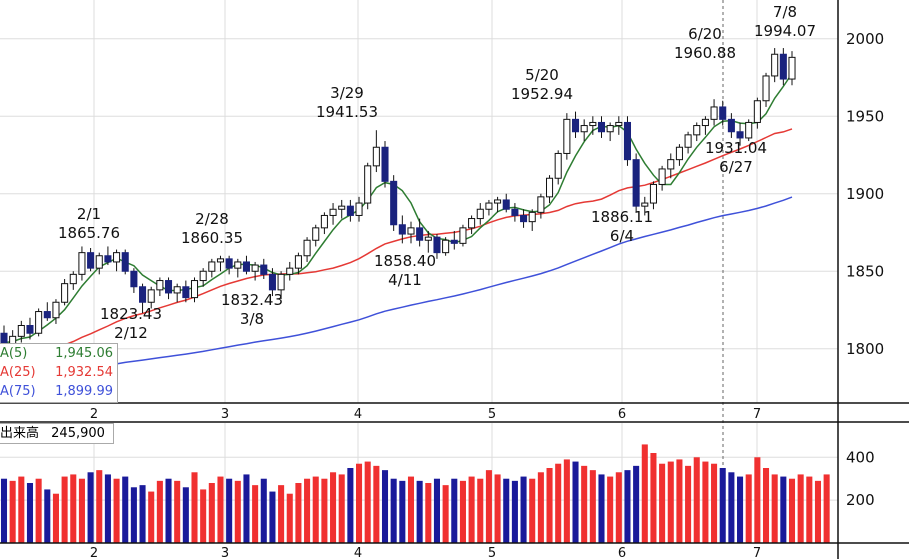 Image resolution: width=909 pixels, height=559 pixels. Describe the element at coordinates (622, 236) in the screenshot. I see `annotation-date: 6/4` at that location.